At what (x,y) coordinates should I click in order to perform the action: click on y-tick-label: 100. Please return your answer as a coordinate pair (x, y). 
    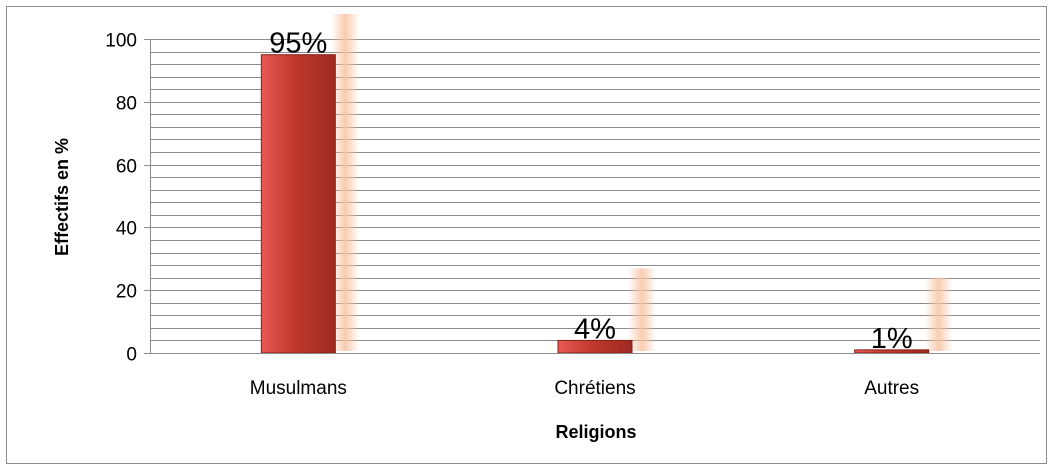
    Looking at the image, I should click on (121, 41).